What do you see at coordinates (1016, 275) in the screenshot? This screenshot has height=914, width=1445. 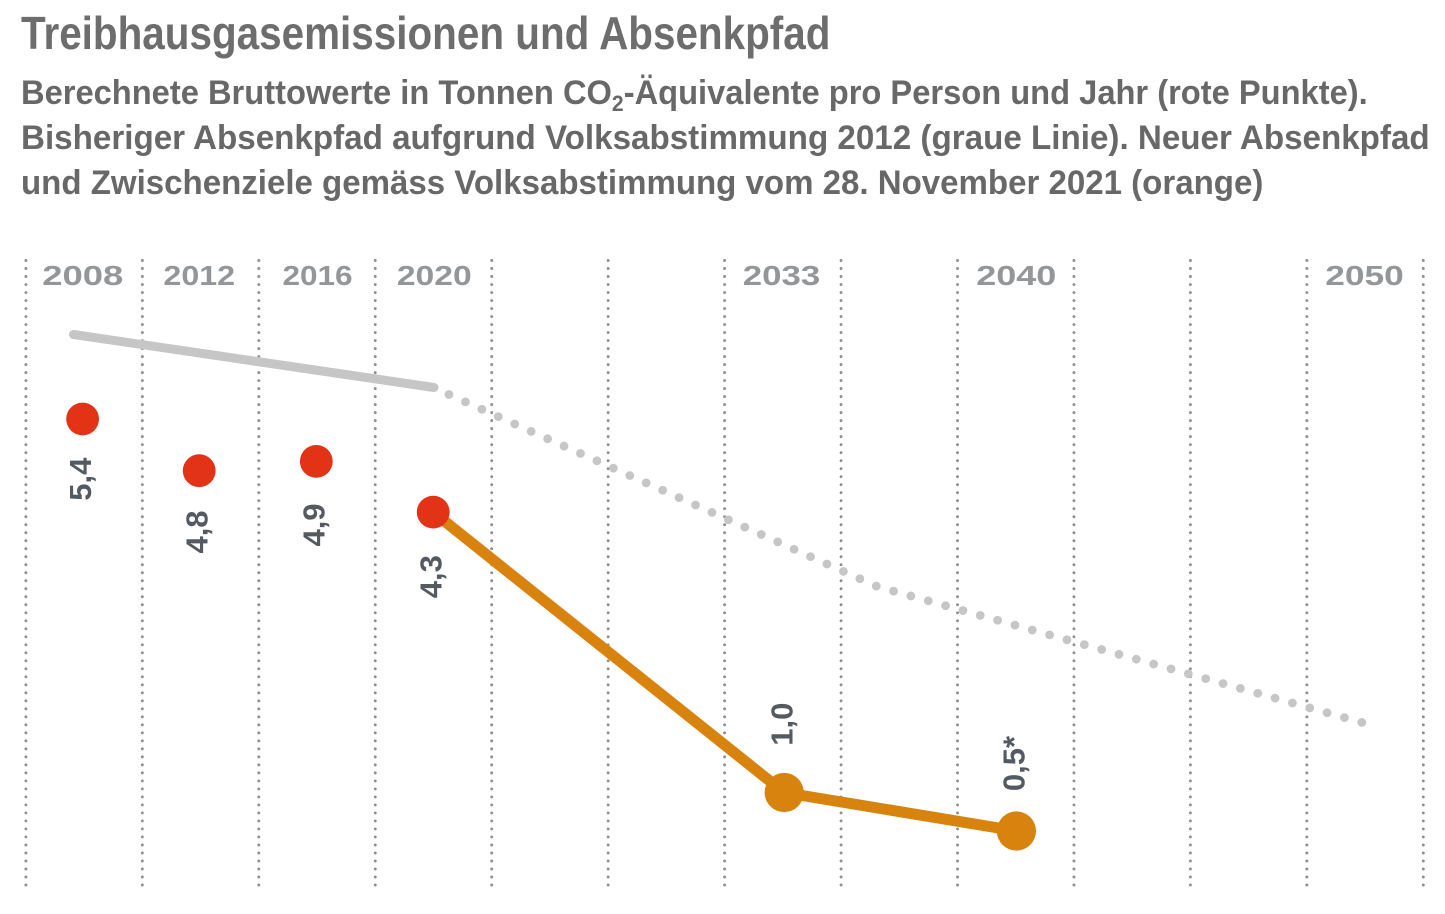 I see `svg-text: 2040` at bounding box center [1016, 275].